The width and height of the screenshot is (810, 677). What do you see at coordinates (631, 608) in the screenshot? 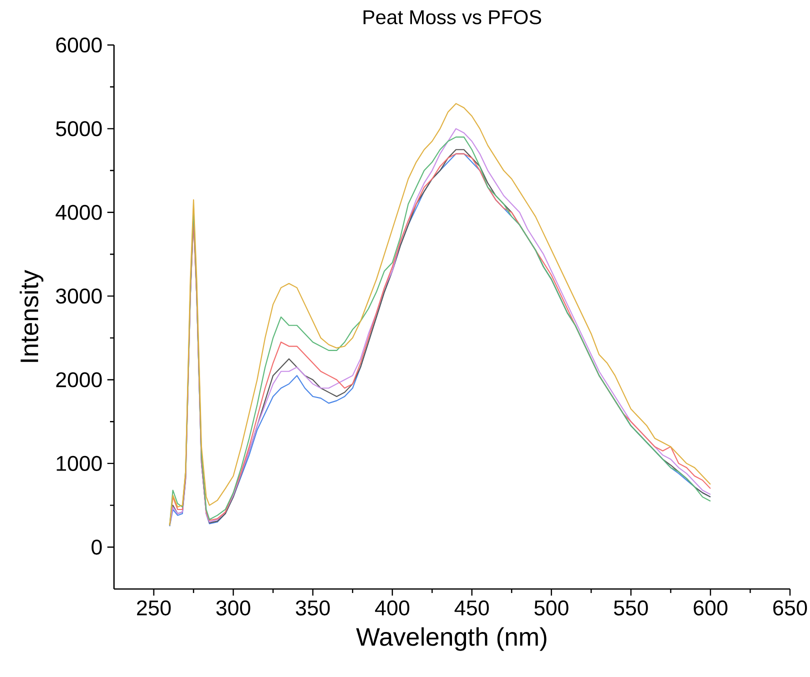
I see `x-tick-label: 550` at bounding box center [631, 608].